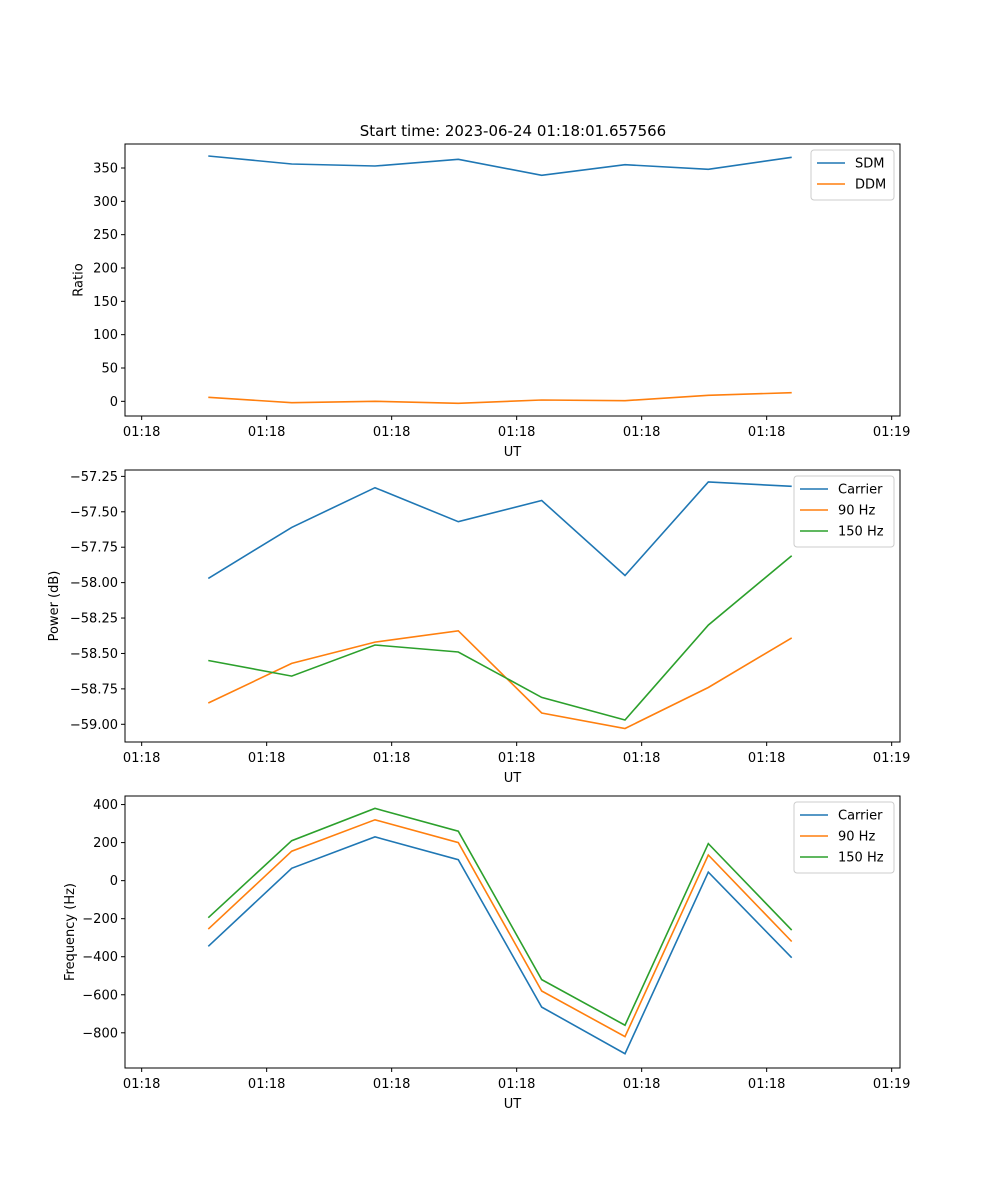  Describe the element at coordinates (513, 131) in the screenshot. I see `figure-title: Start time: 2023-06-24 01:18:01.657566` at that location.